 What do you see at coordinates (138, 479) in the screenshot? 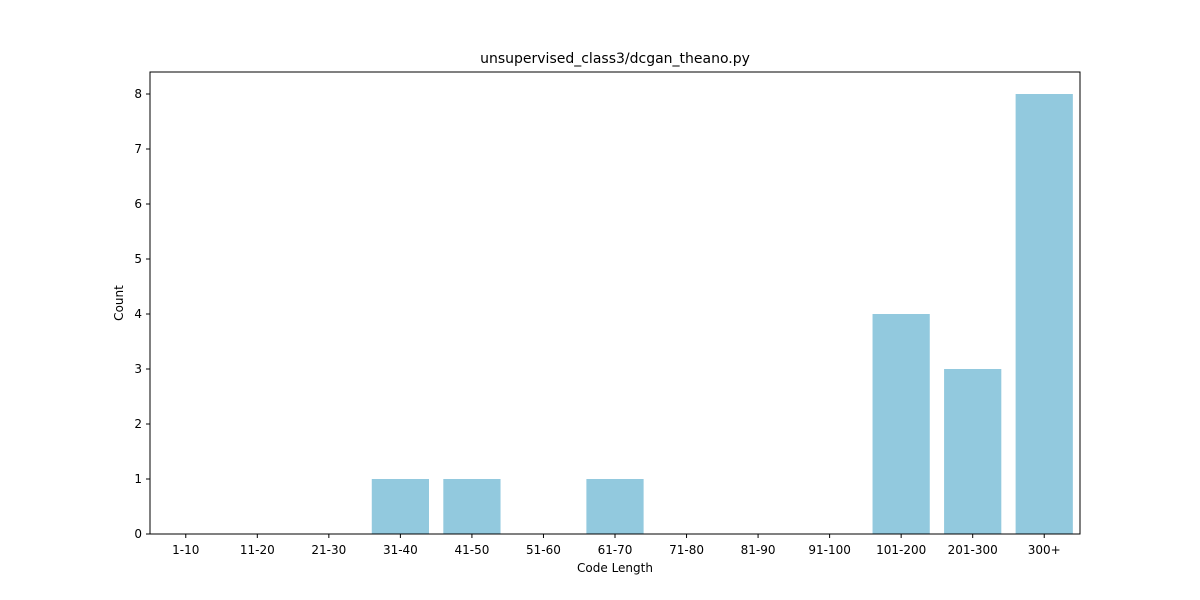
I see `y-tick-label: 1` at bounding box center [138, 479].